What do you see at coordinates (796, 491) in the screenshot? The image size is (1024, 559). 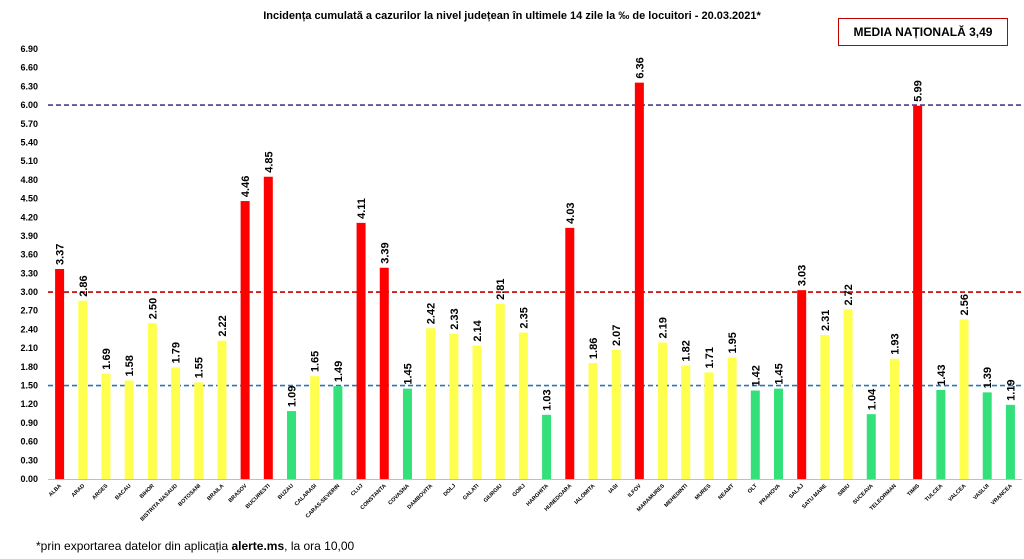 I see `x-tick-label: SALAJ` at bounding box center [796, 491].